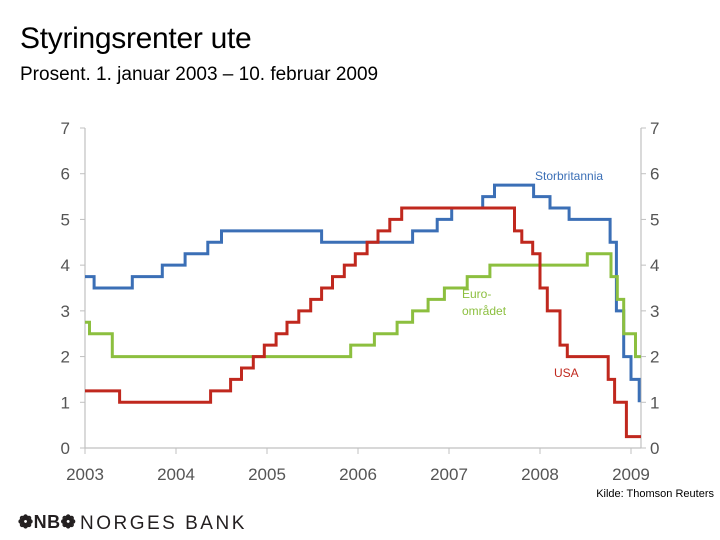 The height and width of the screenshot is (540, 720). I want to click on y-tick-label-right: 4, so click(654, 265).